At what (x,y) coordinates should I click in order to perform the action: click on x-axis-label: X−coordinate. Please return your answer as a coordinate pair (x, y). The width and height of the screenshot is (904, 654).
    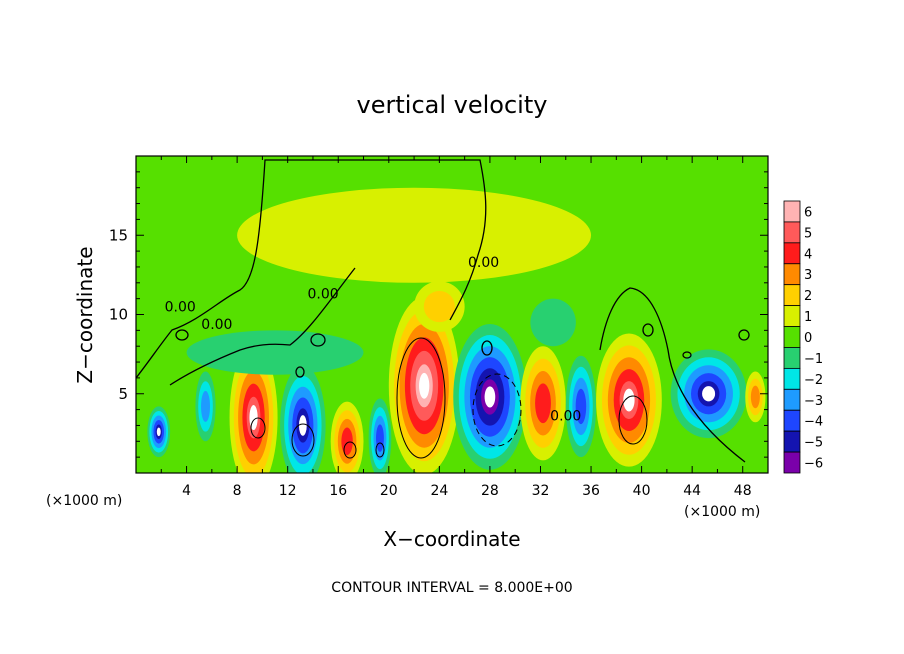
    Looking at the image, I should click on (451, 539).